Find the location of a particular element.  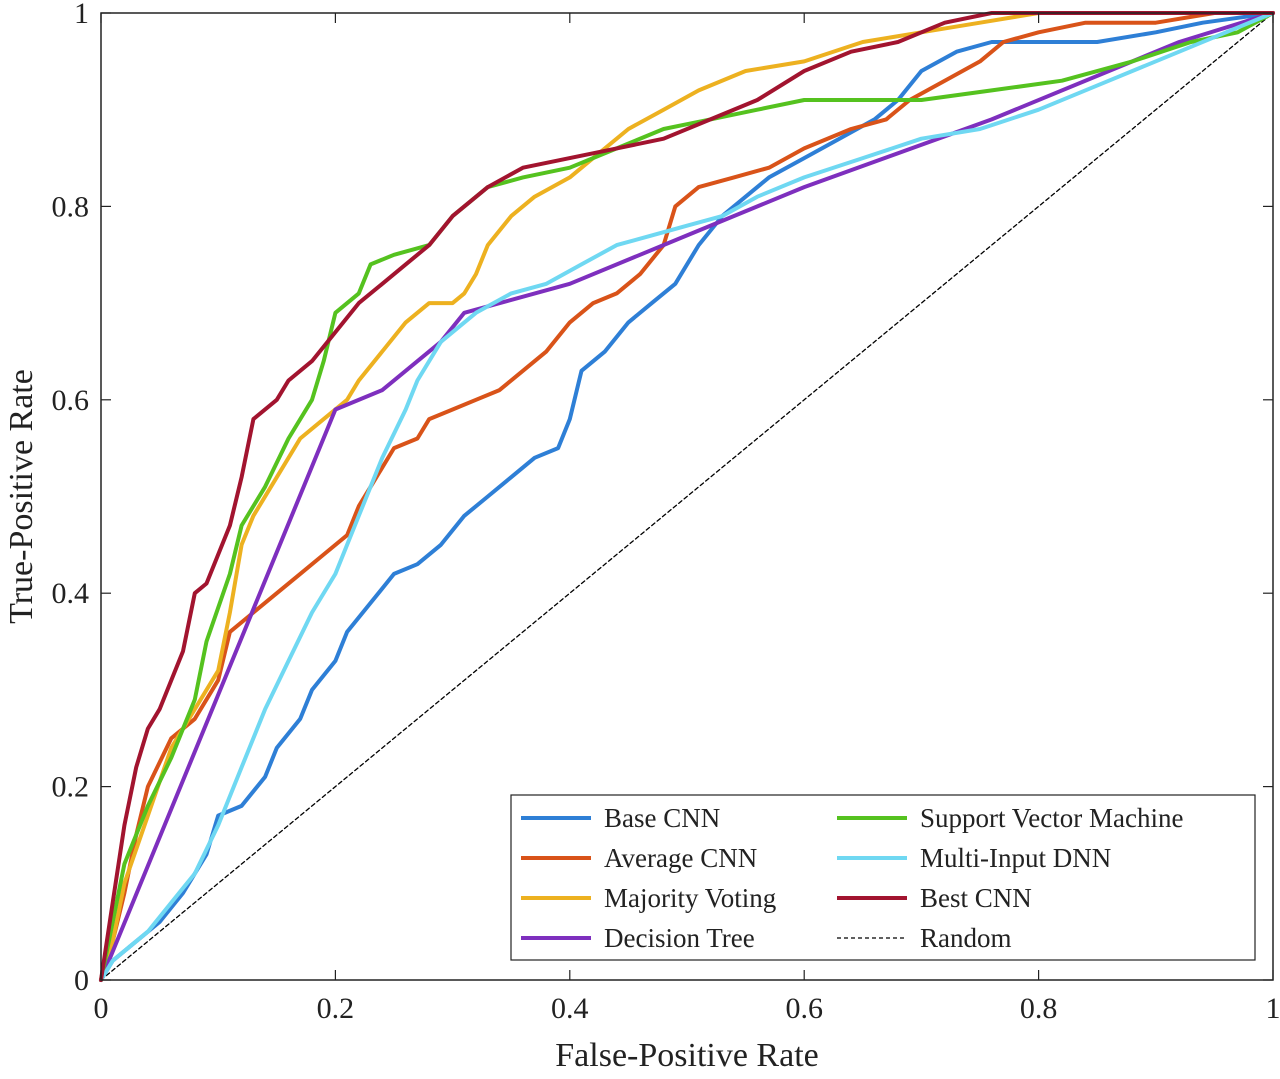

legend-label-random: Random is located at coordinates (966, 938).